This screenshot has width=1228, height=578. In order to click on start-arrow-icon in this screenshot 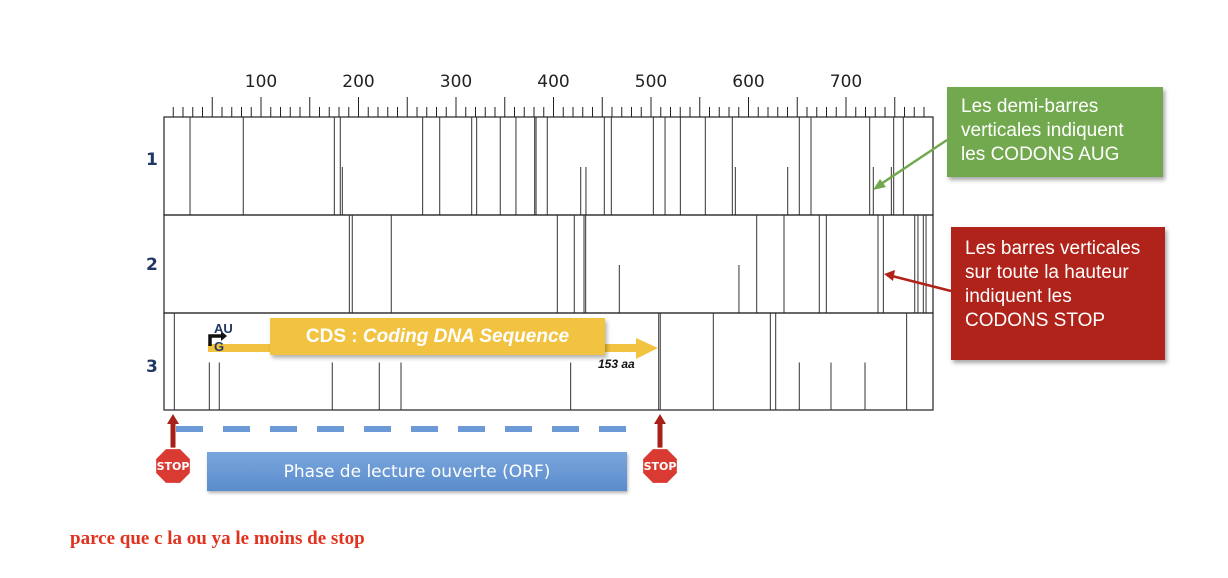, I will do `click(215, 340)`.